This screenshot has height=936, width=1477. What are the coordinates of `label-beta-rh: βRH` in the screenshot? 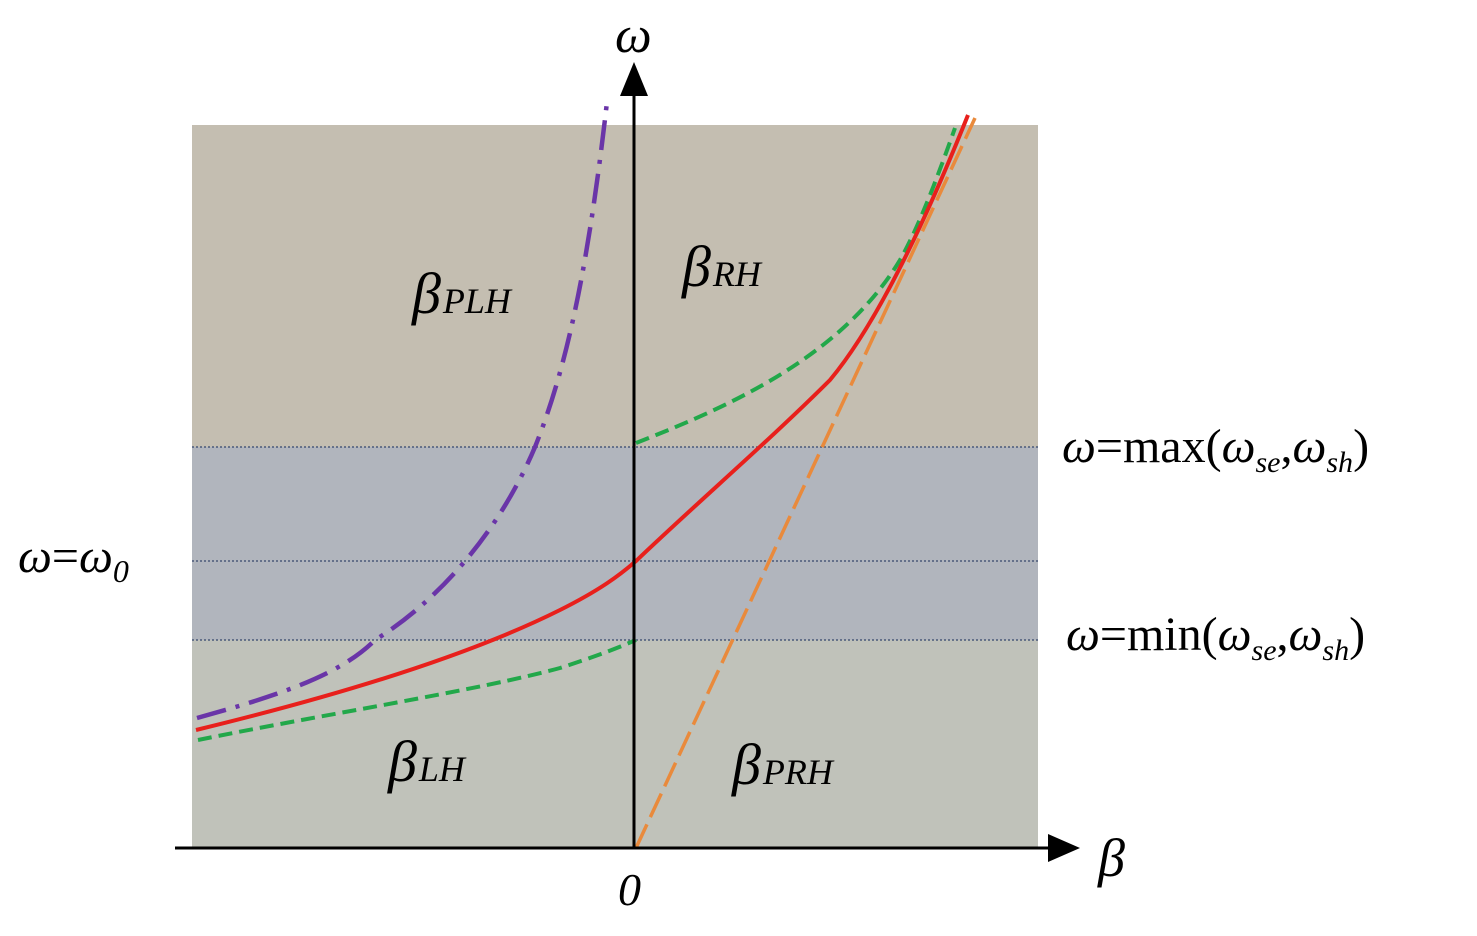 It's located at (722, 266).